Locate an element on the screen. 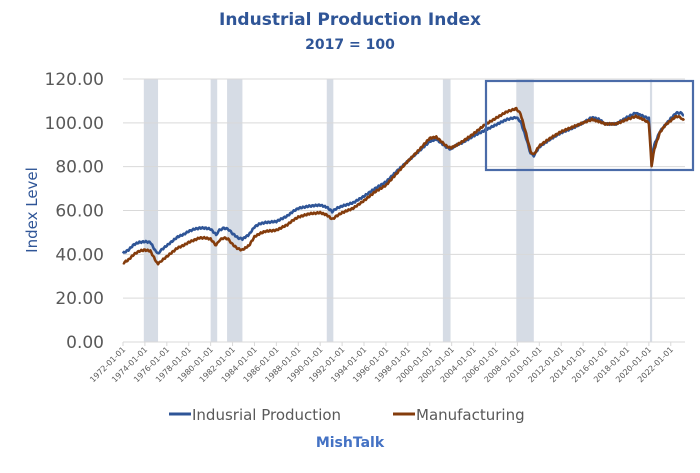 This screenshot has width=700, height=473. highlight-box is located at coordinates (589, 125).